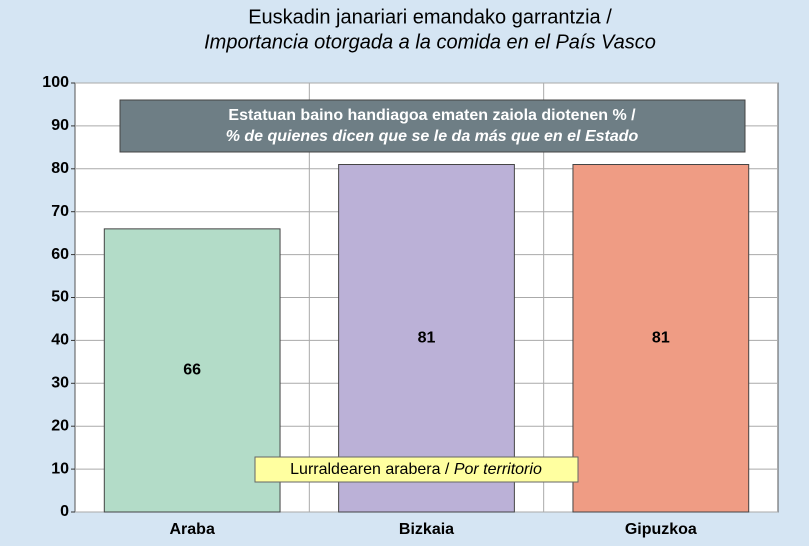 The width and height of the screenshot is (809, 546). What do you see at coordinates (191, 529) in the screenshot?
I see `x-tick-label: Araba` at bounding box center [191, 529].